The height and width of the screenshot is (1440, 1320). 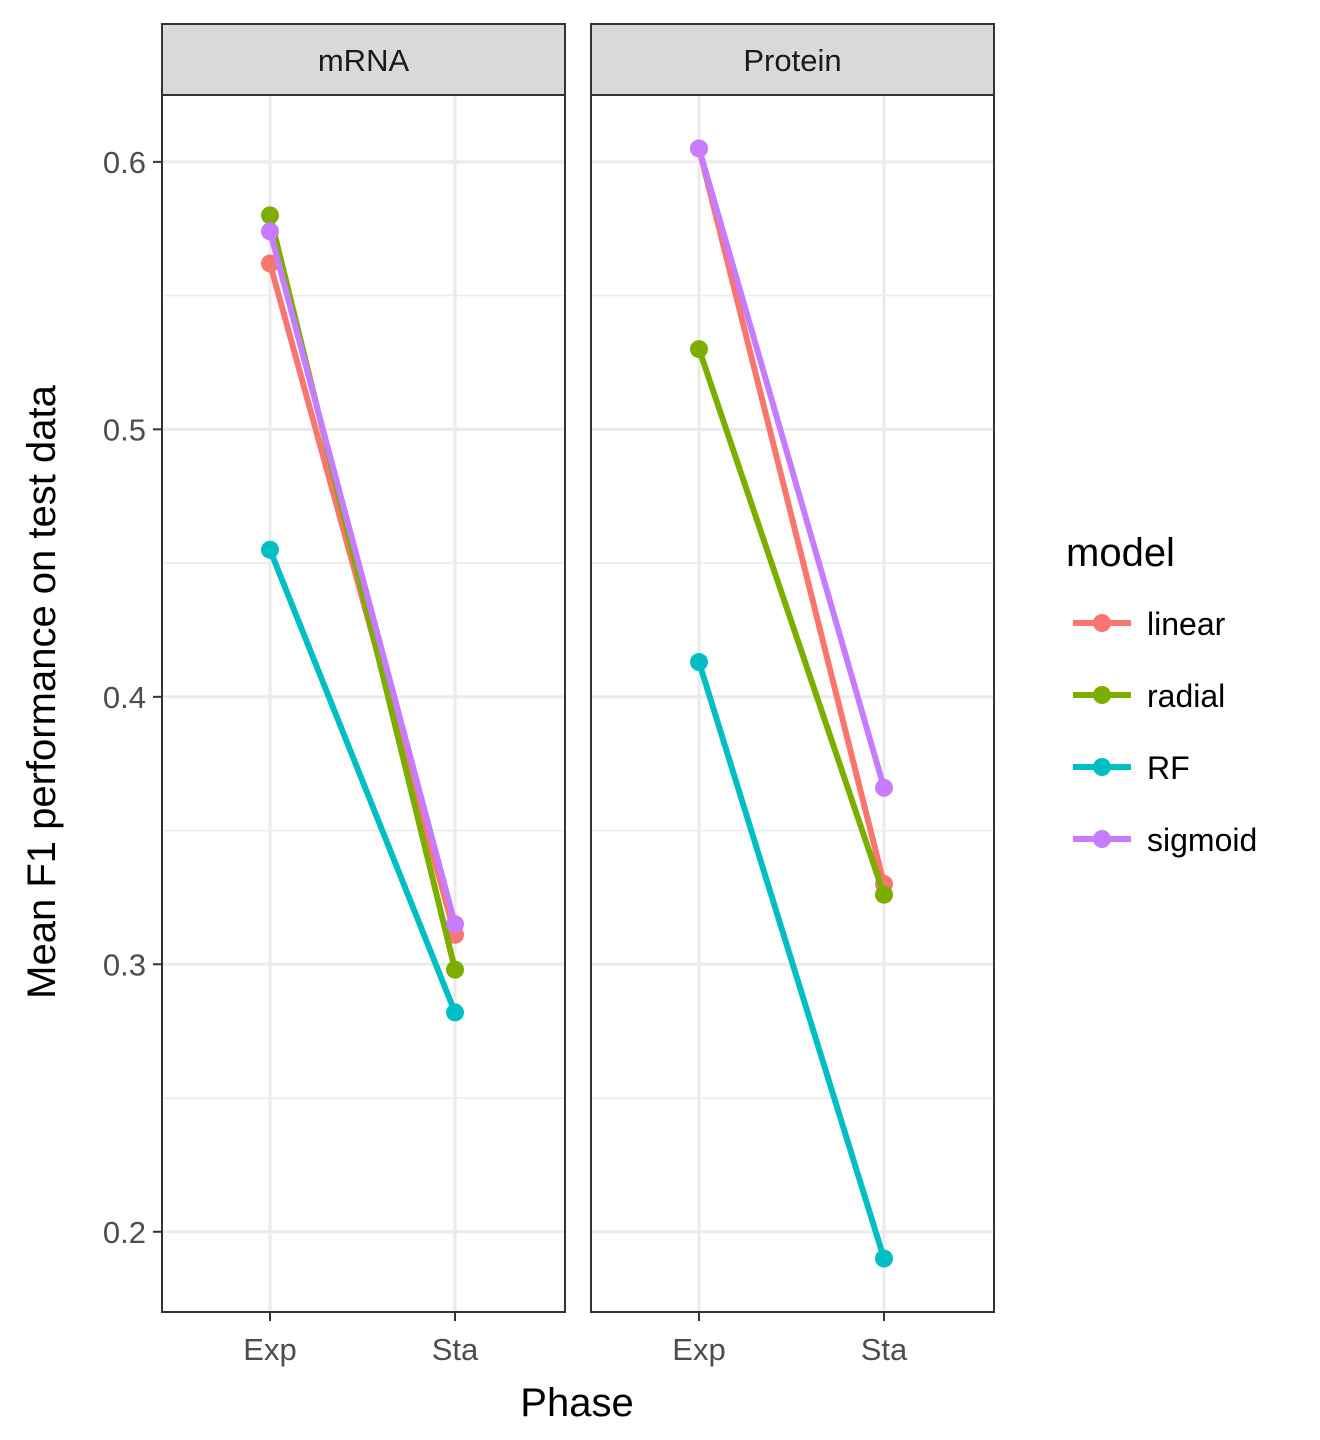 What do you see at coordinates (124, 1232) in the screenshot?
I see `y-tick-label: 0.2` at bounding box center [124, 1232].